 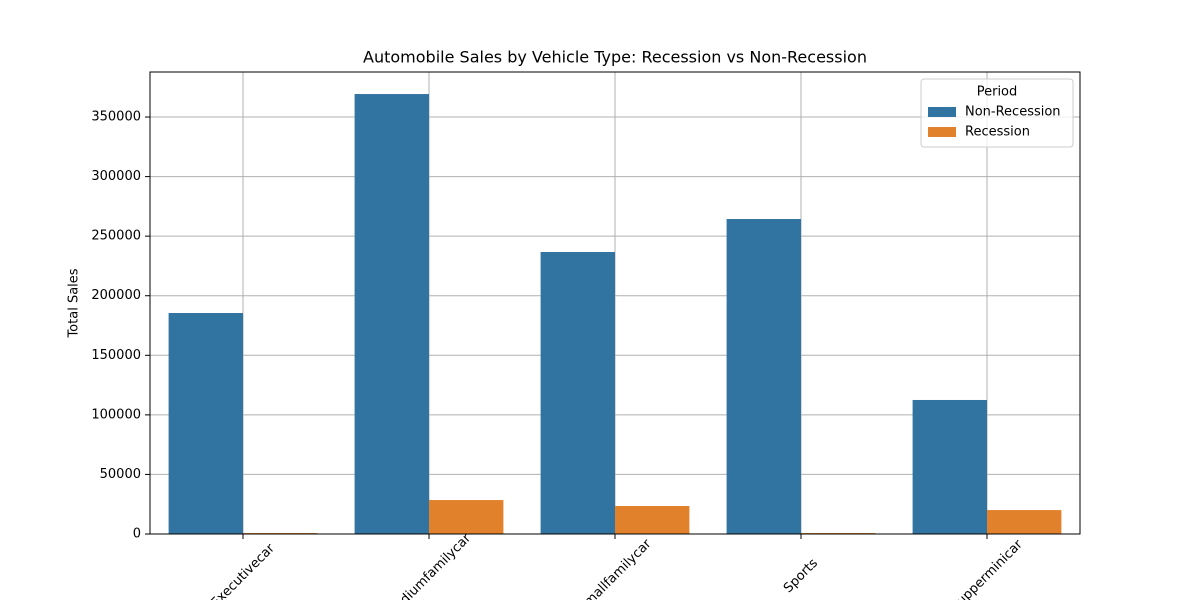 What do you see at coordinates (137, 534) in the screenshot?
I see `y-tick-label: 0` at bounding box center [137, 534].